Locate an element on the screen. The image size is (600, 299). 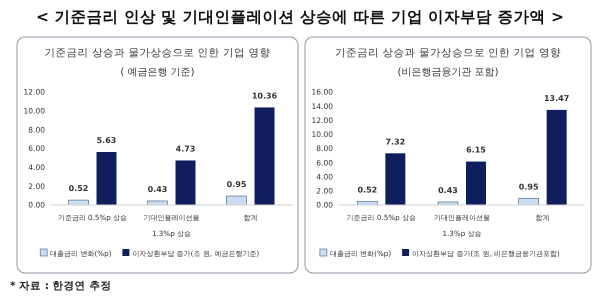
data-label: 13.47 is located at coordinates (557, 98).